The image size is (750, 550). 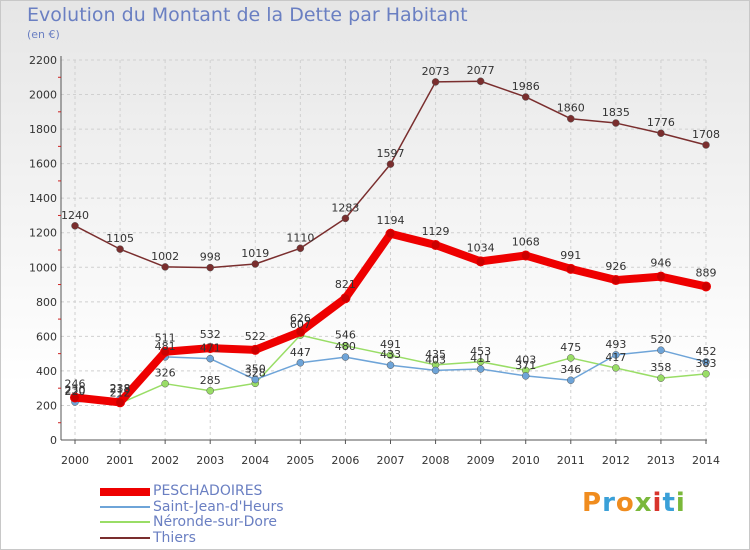 What do you see at coordinates (706, 460) in the screenshot?
I see `x-tick-label: 2014` at bounding box center [706, 460].